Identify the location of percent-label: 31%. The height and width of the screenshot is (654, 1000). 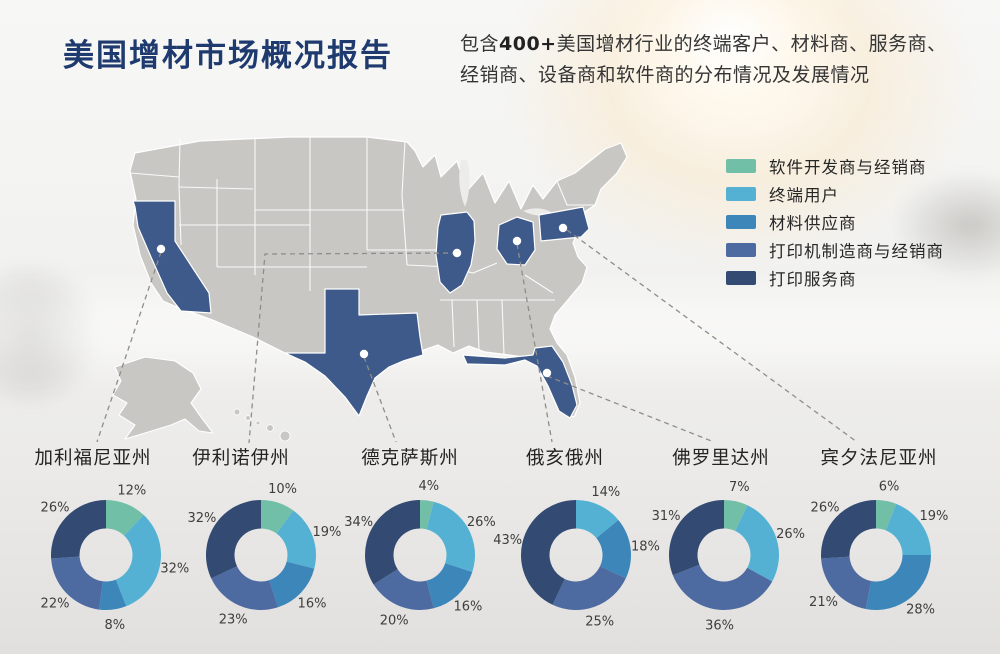
(666, 516).